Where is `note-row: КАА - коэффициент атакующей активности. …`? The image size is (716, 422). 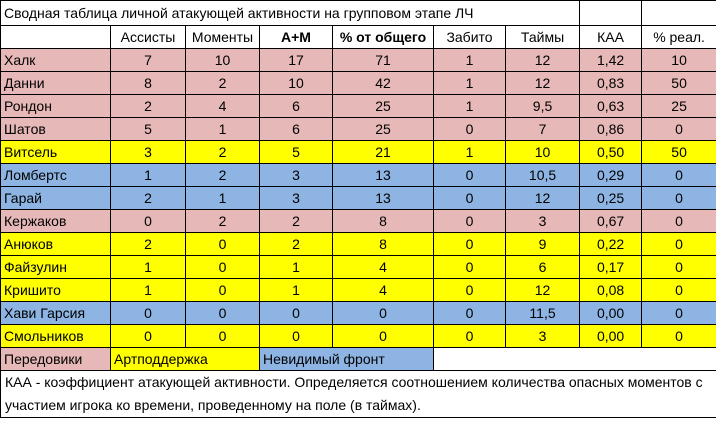 note-row: КАА - коэффициент атакующей активности. … is located at coordinates (358, 394).